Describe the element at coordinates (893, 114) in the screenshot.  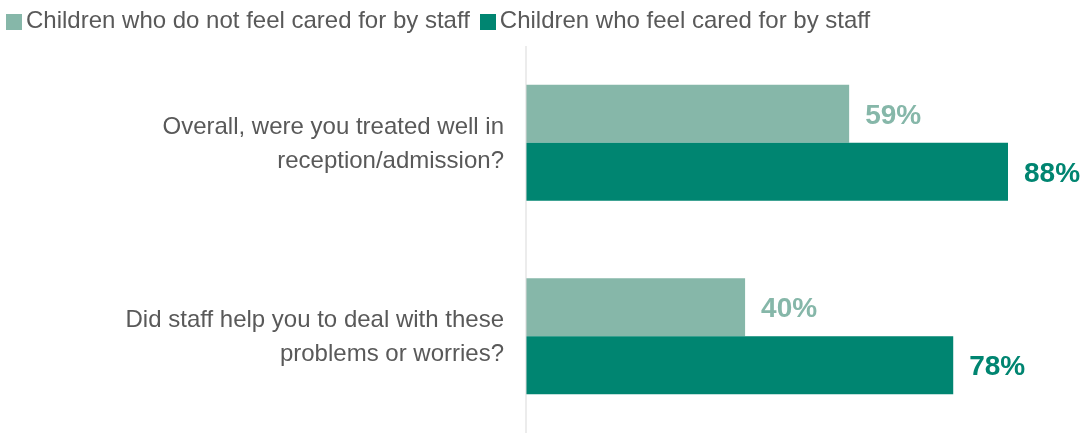
I see `data-label: 59%` at that location.